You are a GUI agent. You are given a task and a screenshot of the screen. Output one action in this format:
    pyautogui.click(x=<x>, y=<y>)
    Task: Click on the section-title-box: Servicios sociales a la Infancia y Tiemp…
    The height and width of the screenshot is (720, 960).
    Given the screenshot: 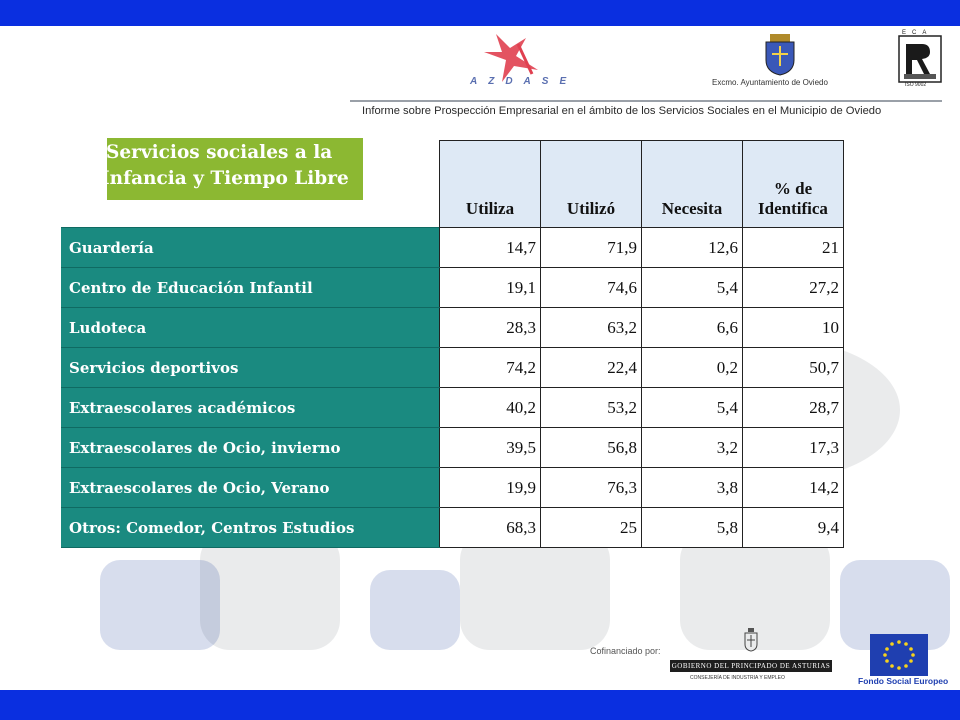 What is the action you would take?
    pyautogui.click(x=235, y=169)
    